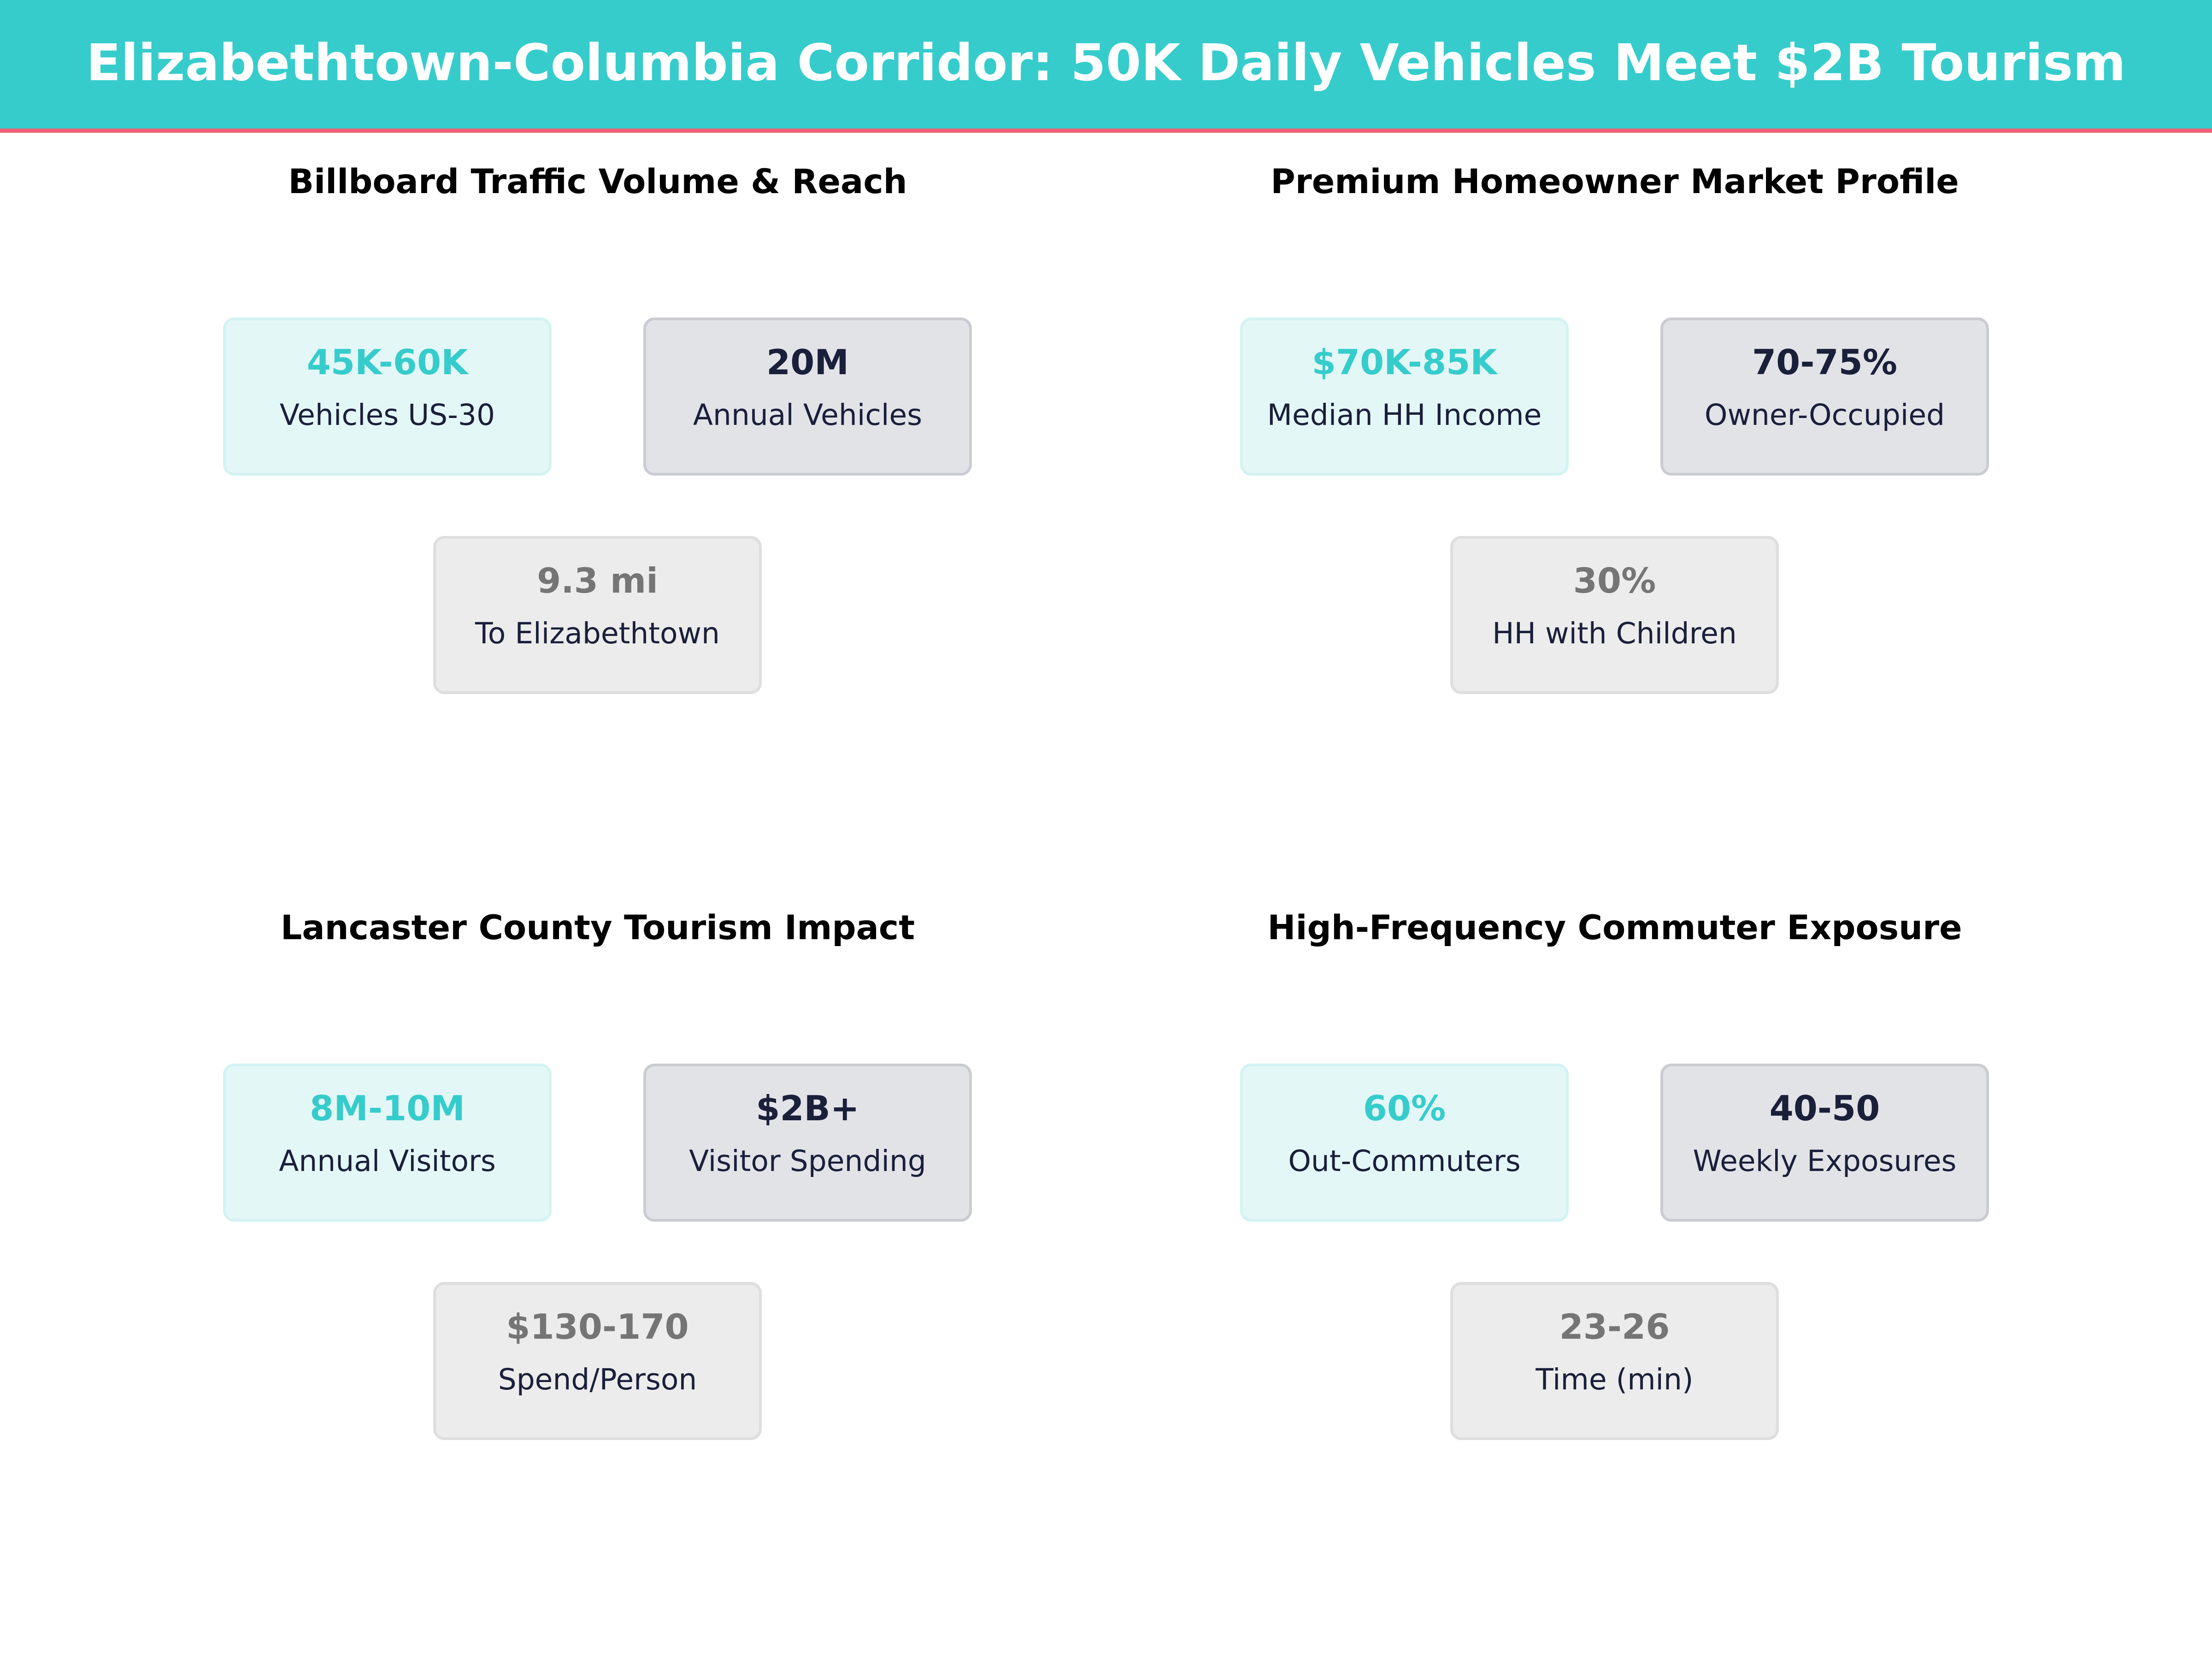 The width and height of the screenshot is (2212, 1659). What do you see at coordinates (1824, 1143) in the screenshot?
I see `stat-card-weekly-exposures: 40-50 Weekly Exposures` at bounding box center [1824, 1143].